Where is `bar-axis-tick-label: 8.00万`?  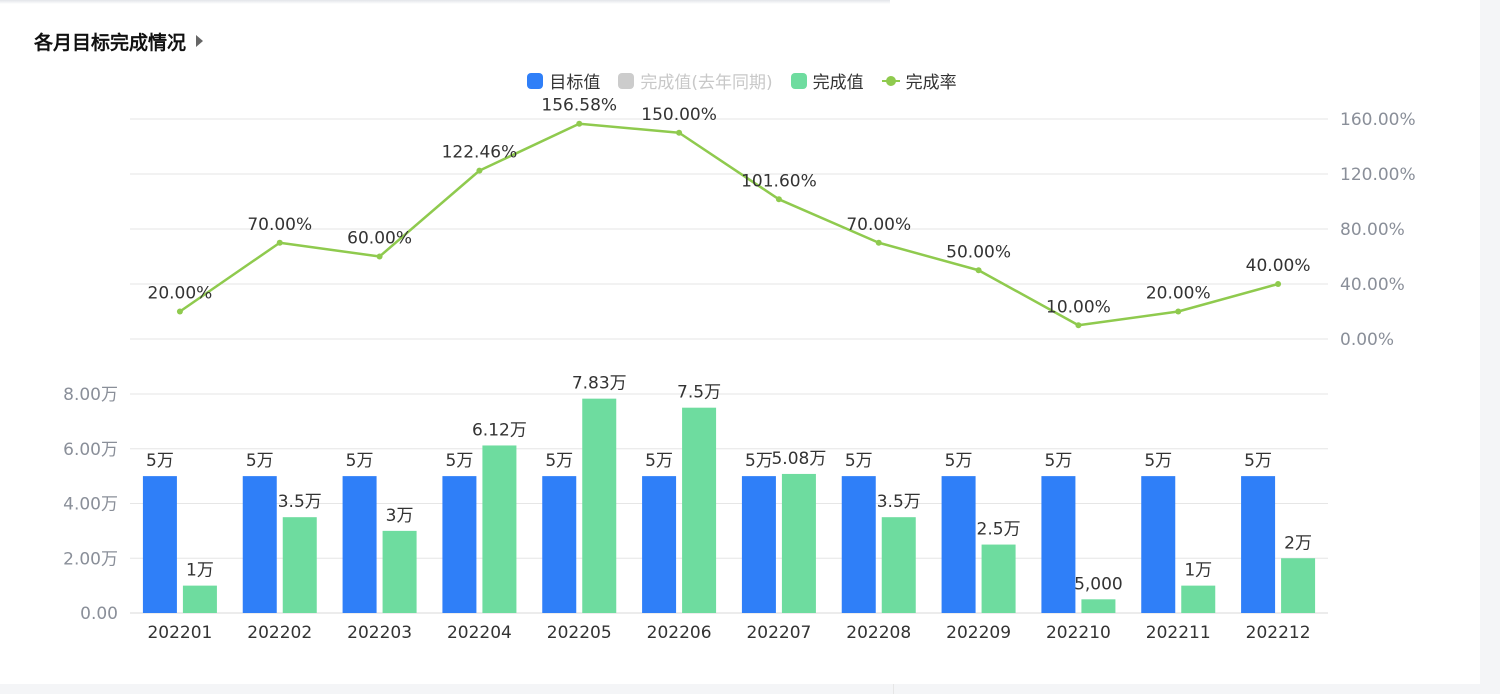
bar-axis-tick-label: 8.00万 is located at coordinates (90, 395).